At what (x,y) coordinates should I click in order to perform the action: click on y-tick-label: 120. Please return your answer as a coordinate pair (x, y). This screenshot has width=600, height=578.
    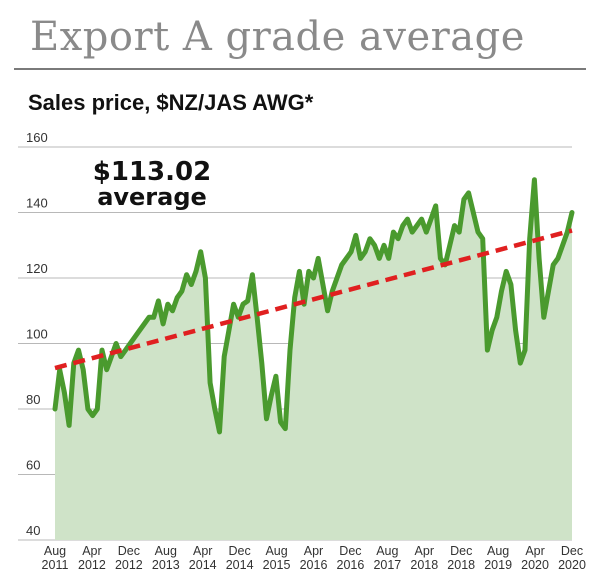
    Looking at the image, I should click on (37, 268).